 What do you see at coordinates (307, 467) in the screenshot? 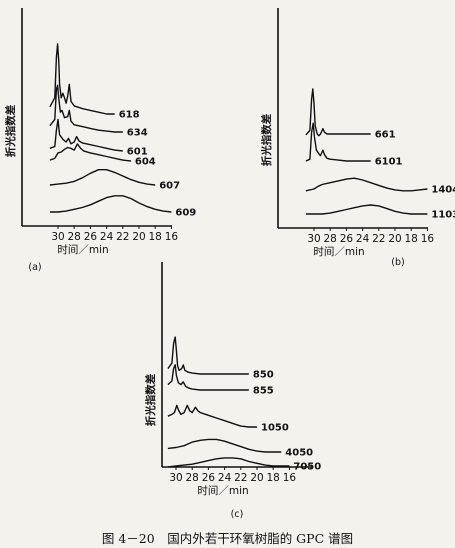
I see `series-label-7050: 7050` at bounding box center [307, 467].